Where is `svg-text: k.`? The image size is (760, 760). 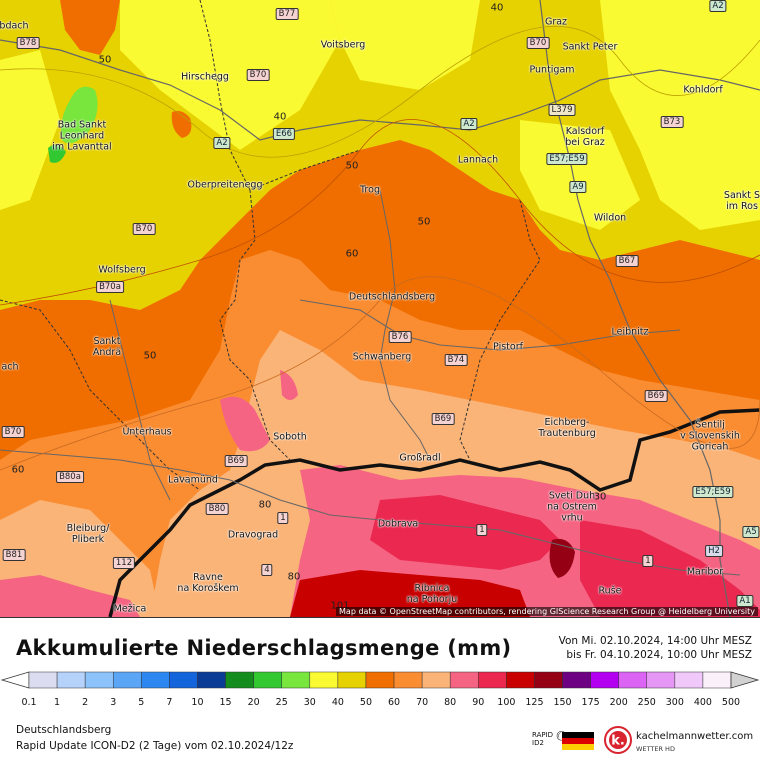
svg-text: k. is located at coordinates (618, 741).